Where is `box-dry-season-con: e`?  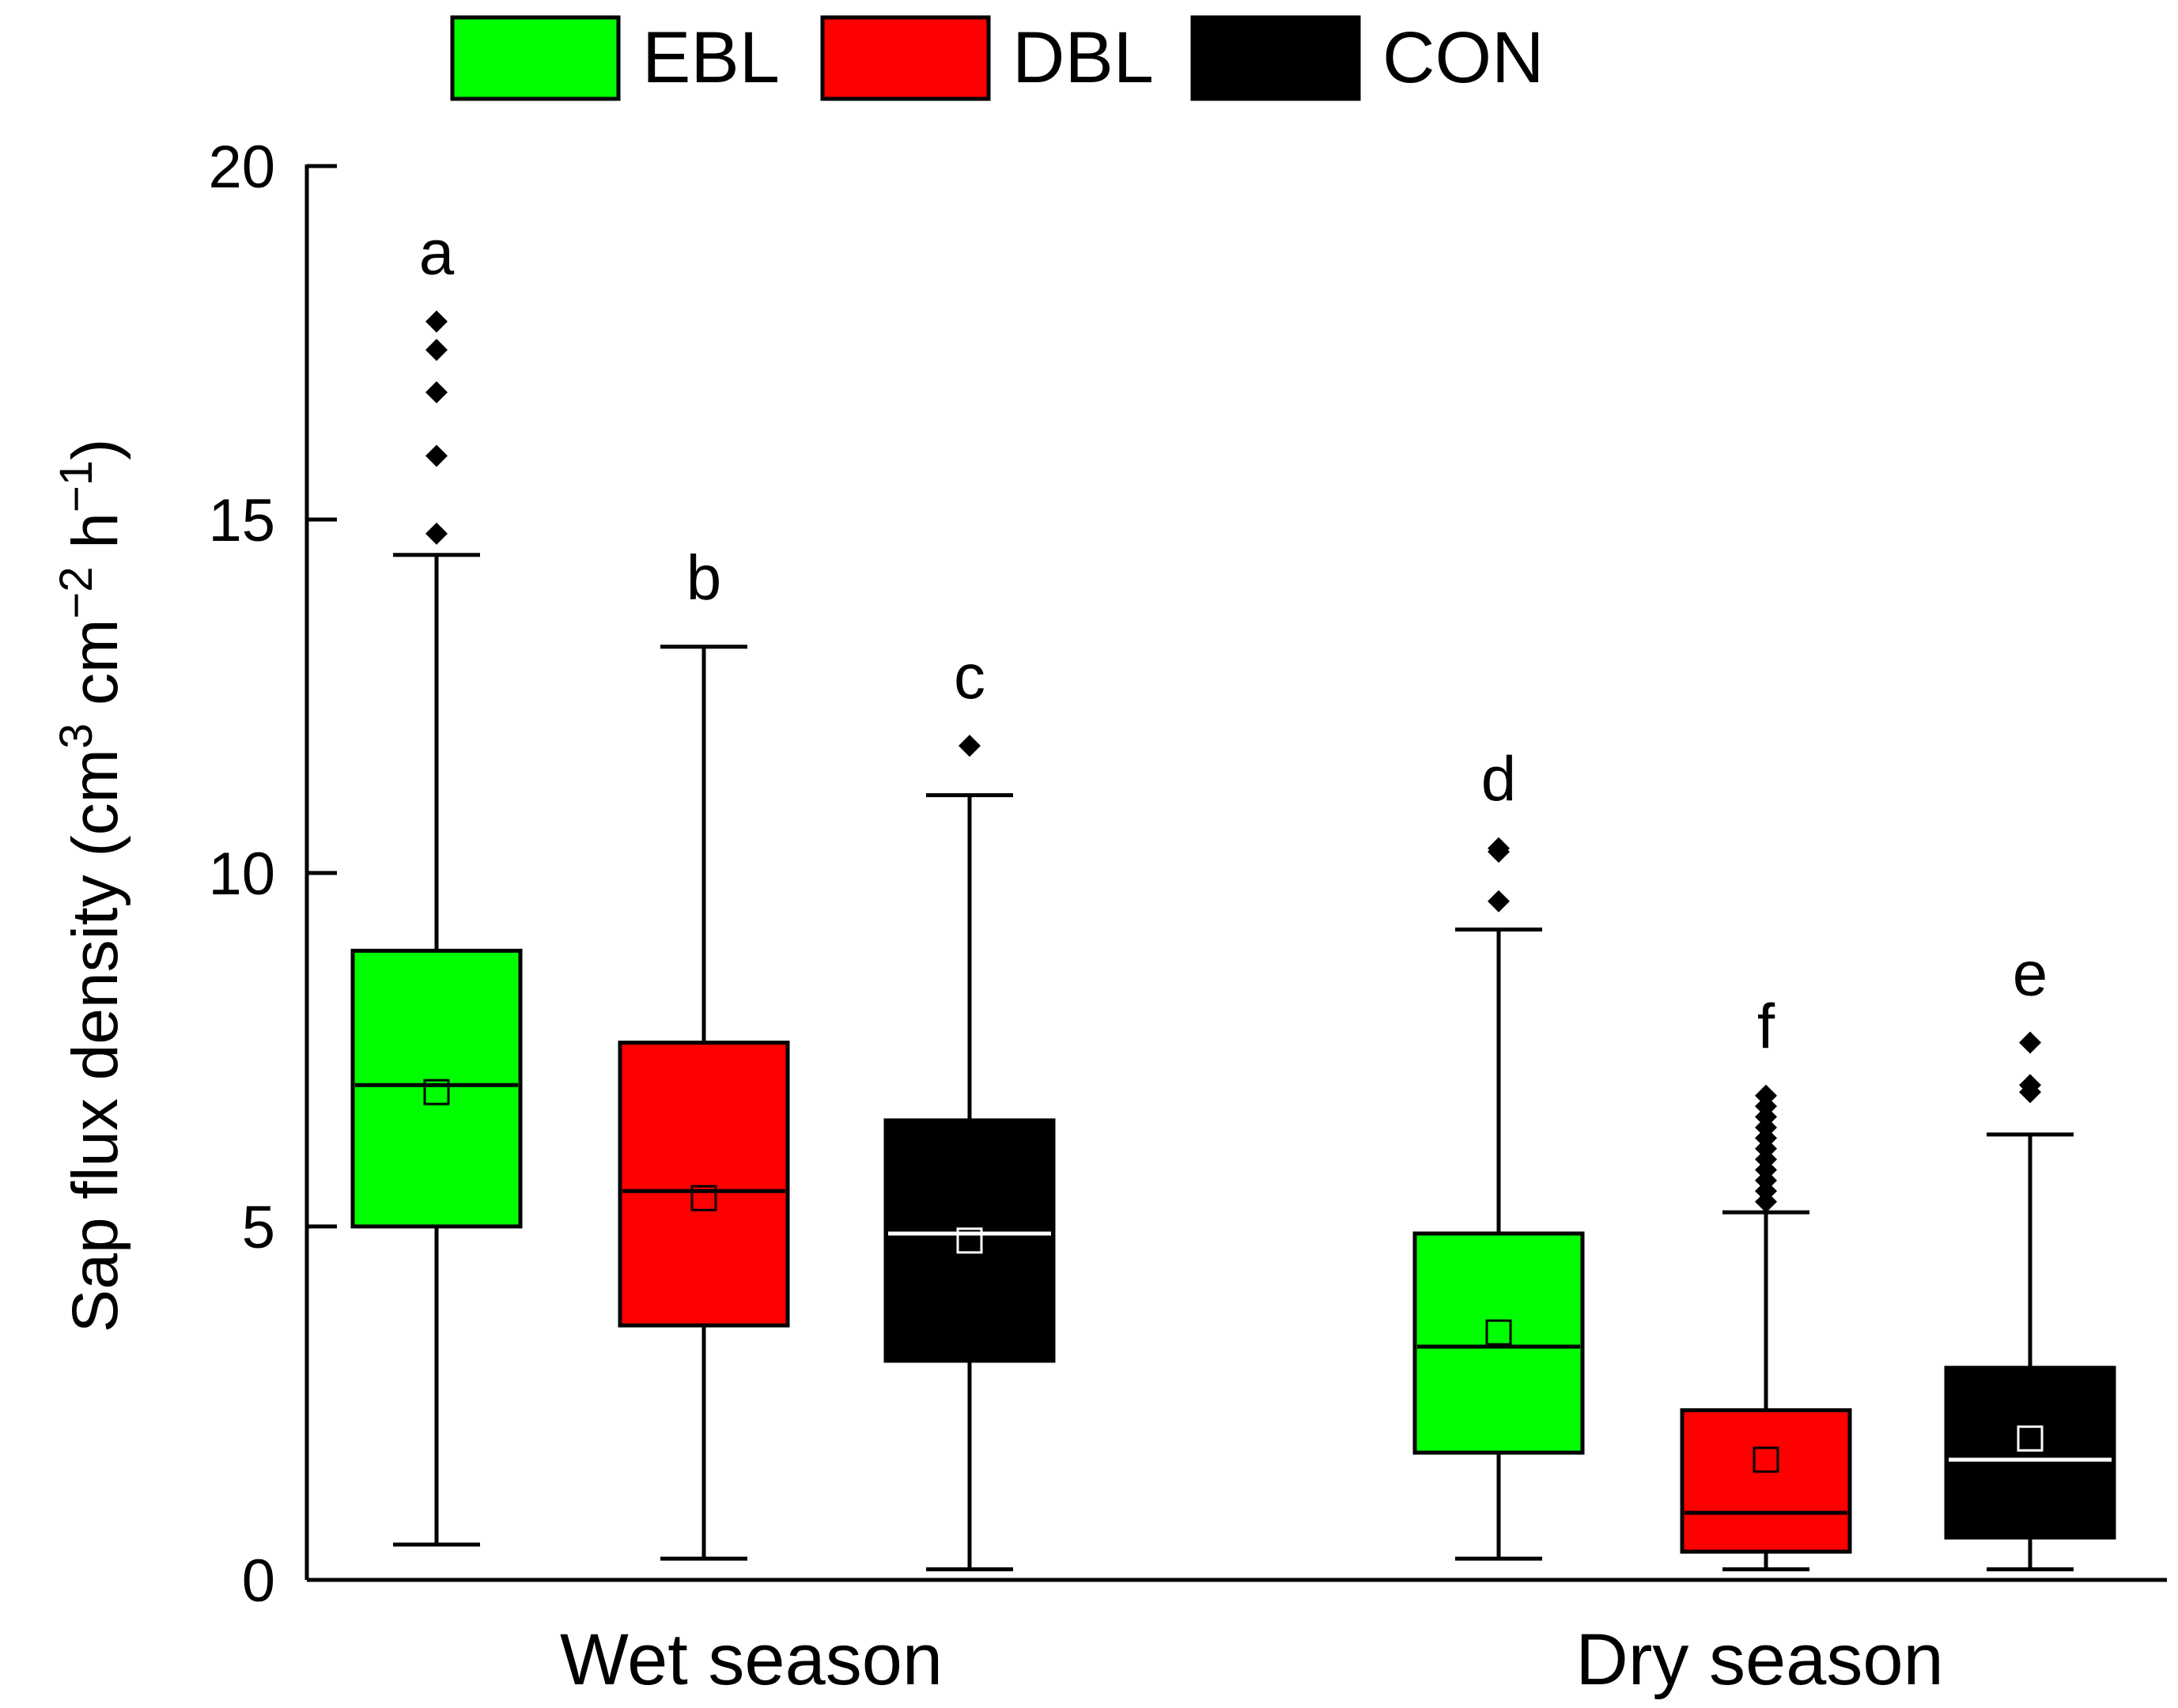 box-dry-season-con: e is located at coordinates (2030, 1255).